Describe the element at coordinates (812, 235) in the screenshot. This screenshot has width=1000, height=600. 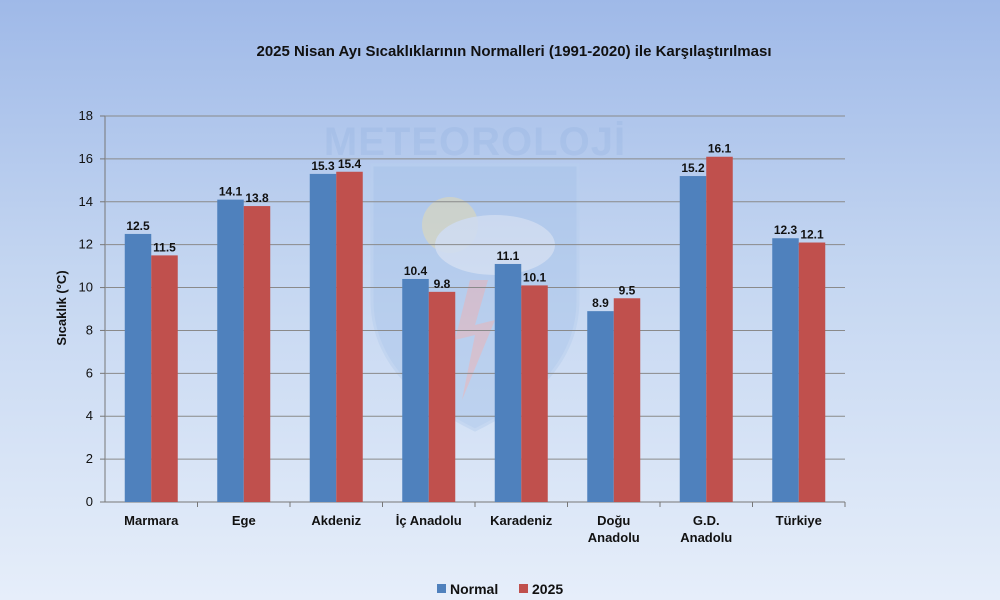
I see `data-label: 12.1` at that location.